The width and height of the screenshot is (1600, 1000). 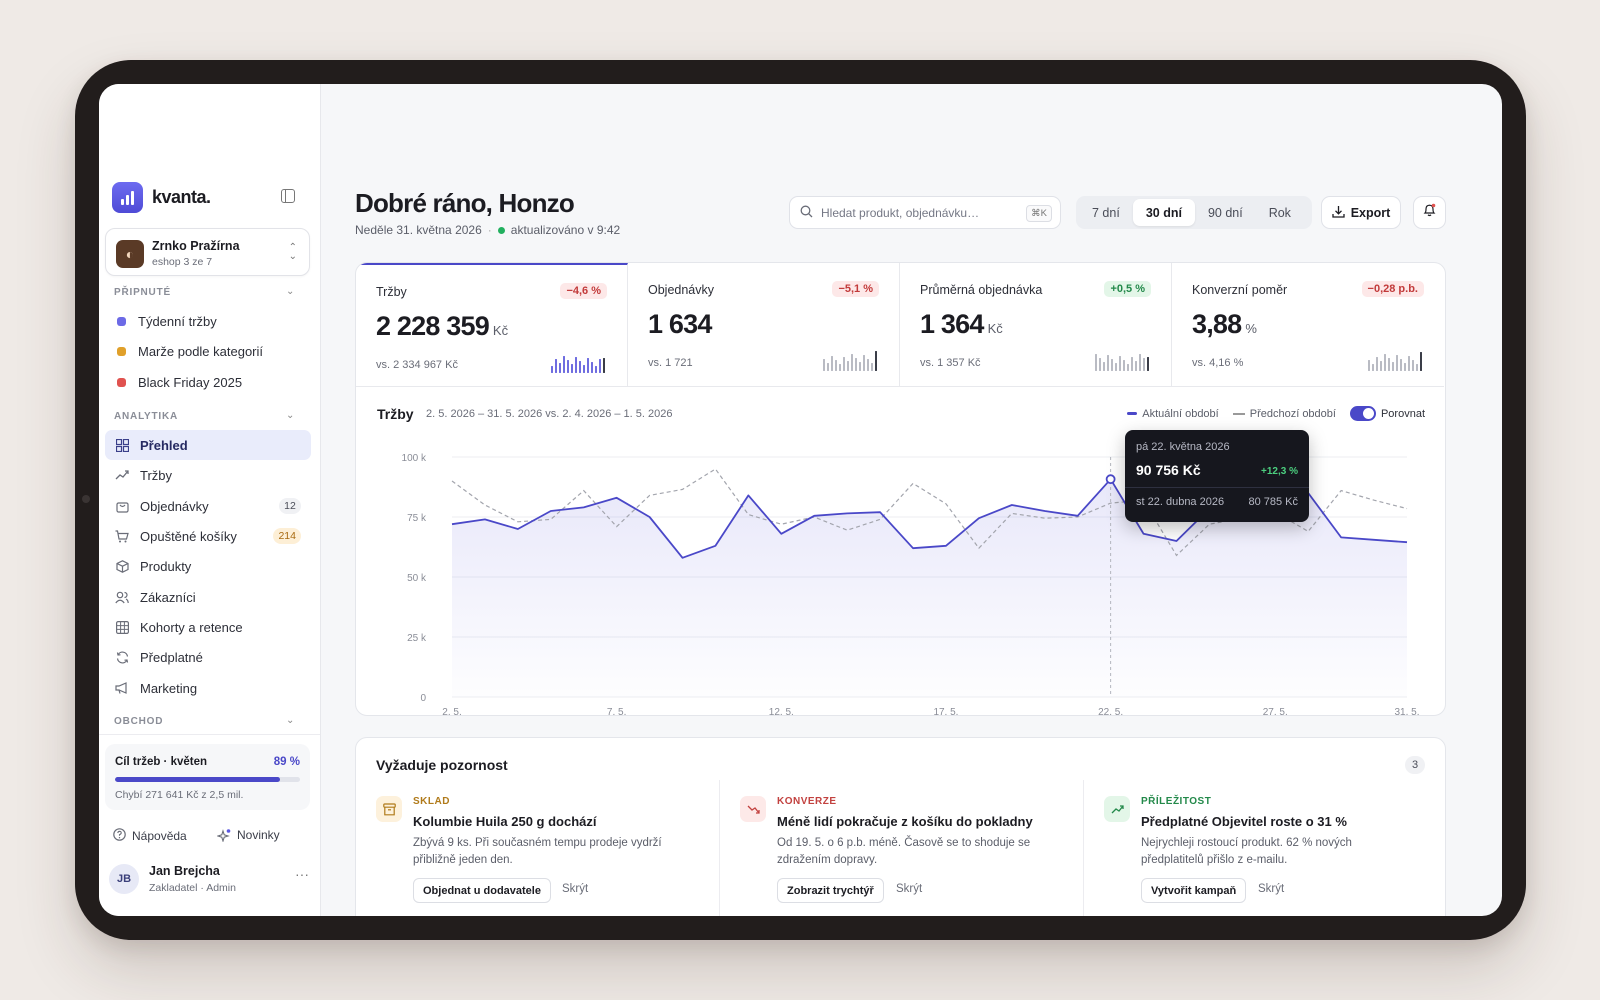 What do you see at coordinates (208, 506) in the screenshot?
I see `sidebar-item-orders: Objednávky 12` at bounding box center [208, 506].